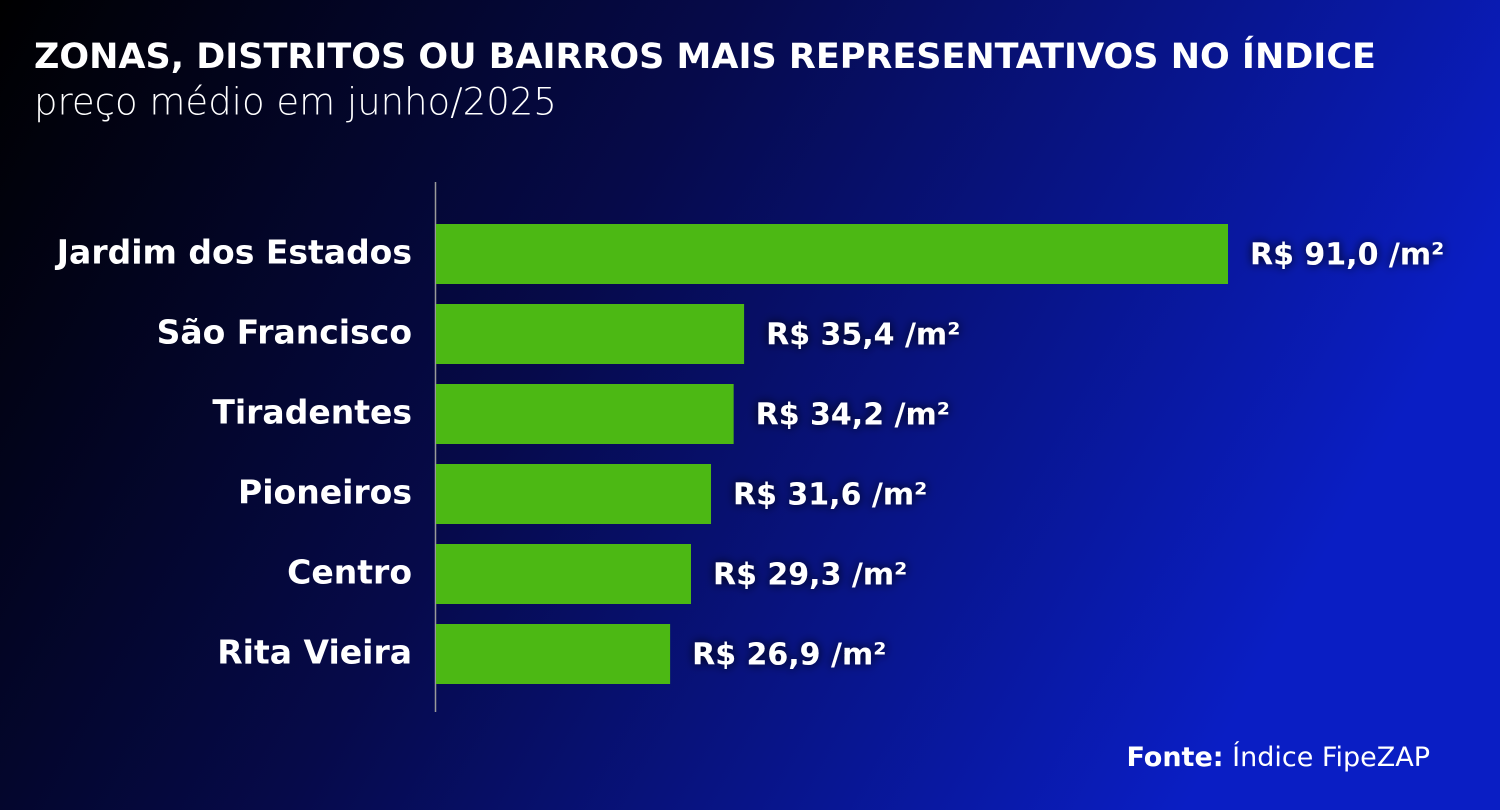 Image resolution: width=1500 pixels, height=810 pixels. What do you see at coordinates (312, 412) in the screenshot?
I see `category-label: Tiradentes` at bounding box center [312, 412].